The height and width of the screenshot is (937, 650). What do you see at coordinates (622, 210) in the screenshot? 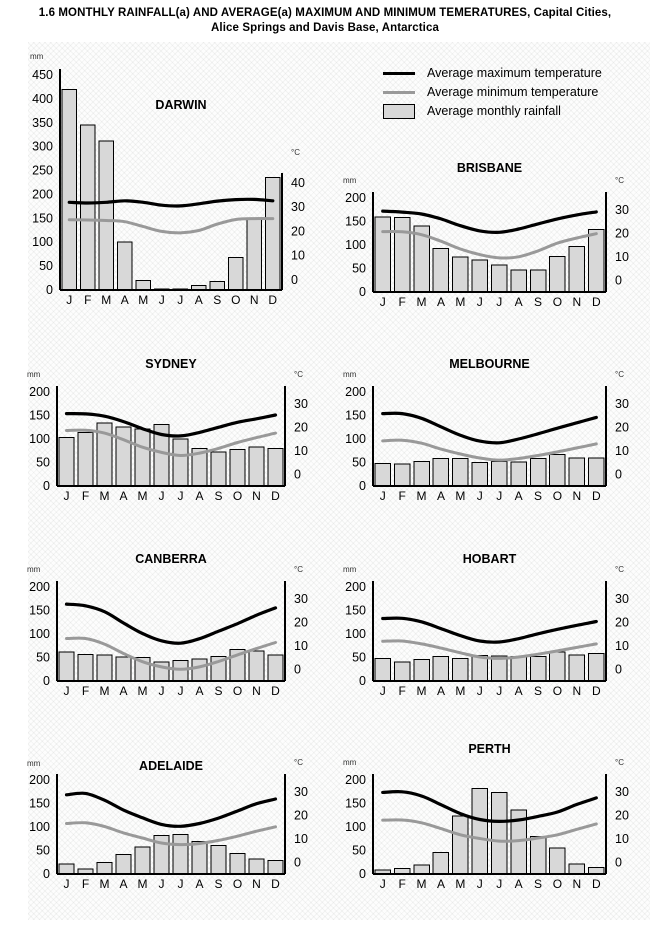
I see `c-tick-label: 30` at bounding box center [622, 210].